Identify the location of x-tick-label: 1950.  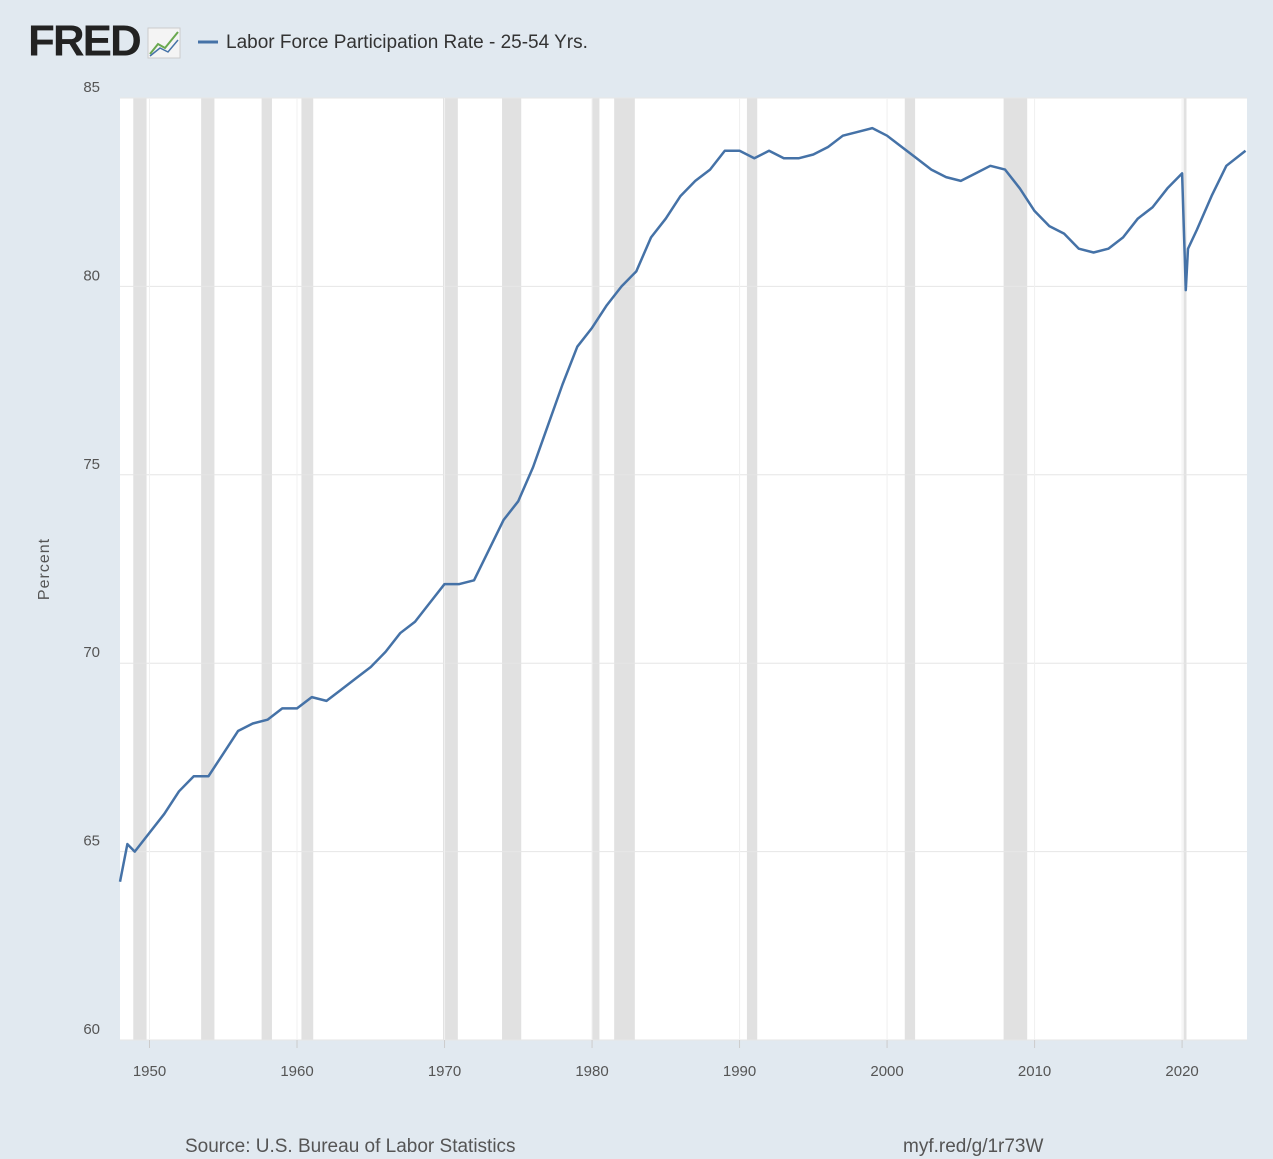
(149, 1071).